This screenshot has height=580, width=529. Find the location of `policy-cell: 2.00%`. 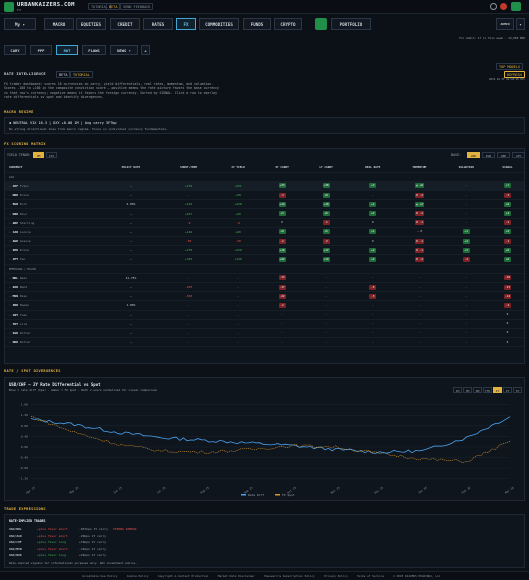

policy-cell: 2.00% is located at coordinates (131, 204).